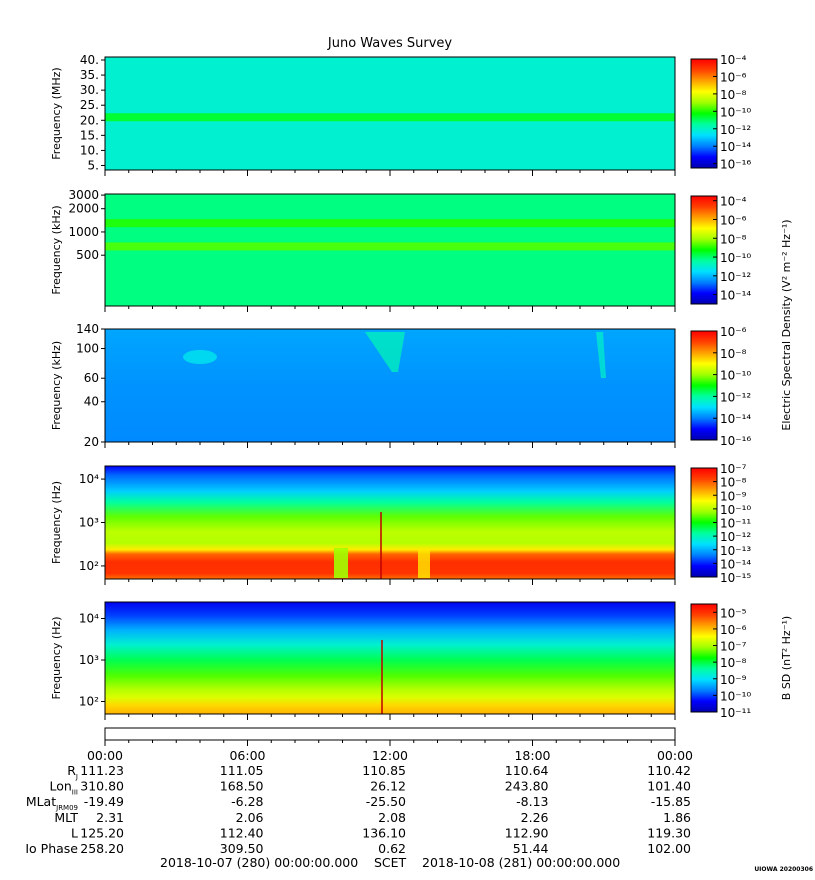 The image size is (815, 880). What do you see at coordinates (89, 150) in the screenshot?
I see `panel-1-y-tick-label: 10.` at bounding box center [89, 150].